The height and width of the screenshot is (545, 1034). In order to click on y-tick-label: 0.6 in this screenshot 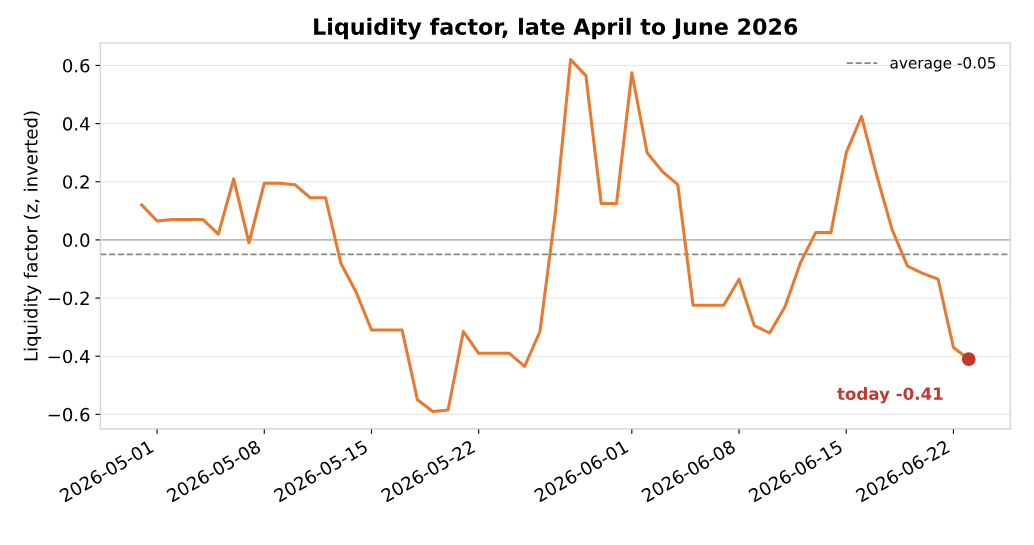, I will do `click(76, 65)`.